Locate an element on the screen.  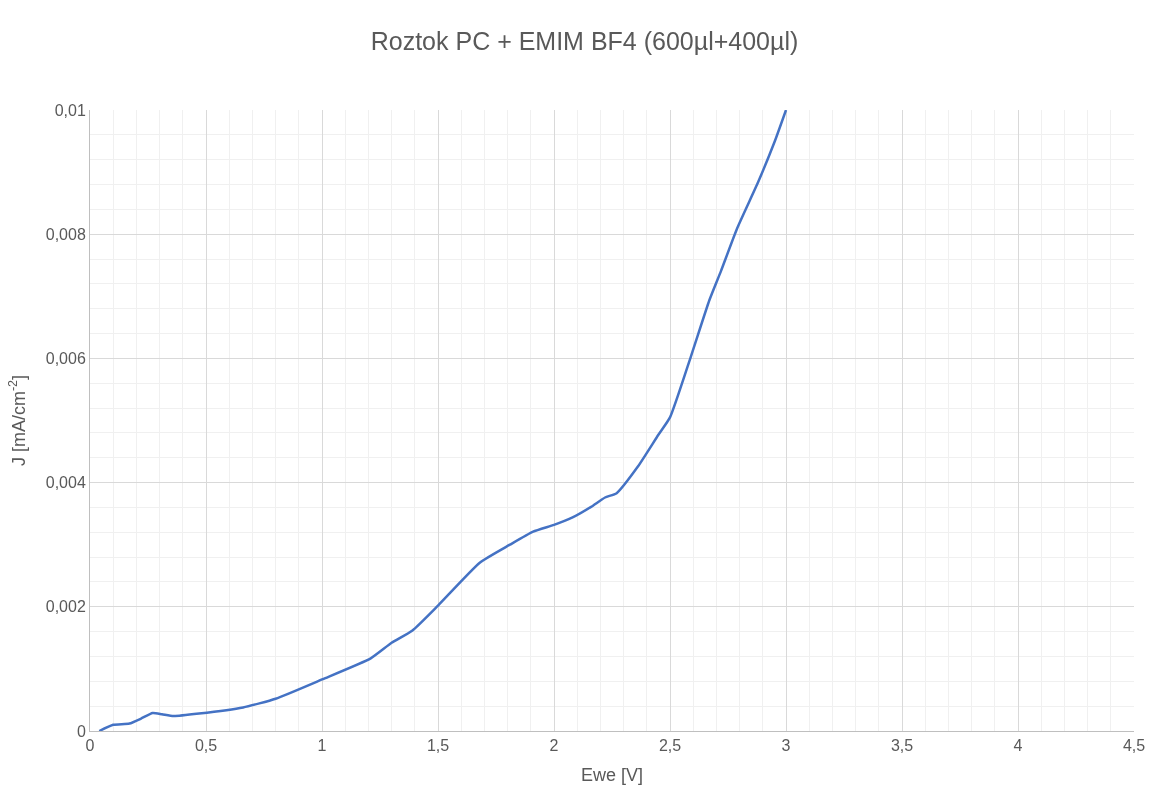
x-tick-label: 1,5 is located at coordinates (438, 746).